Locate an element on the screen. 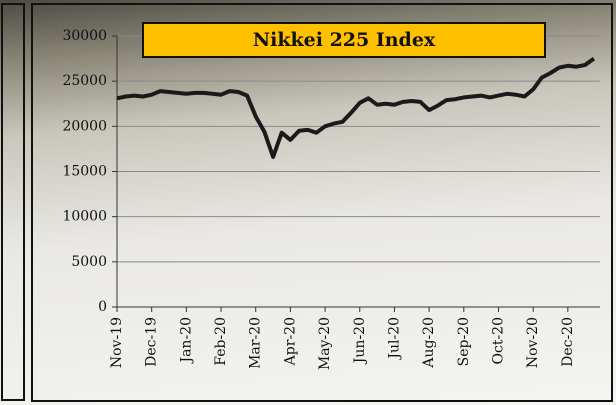 This screenshot has height=405, width=616. y-tick-label: 5000 is located at coordinates (89, 262).